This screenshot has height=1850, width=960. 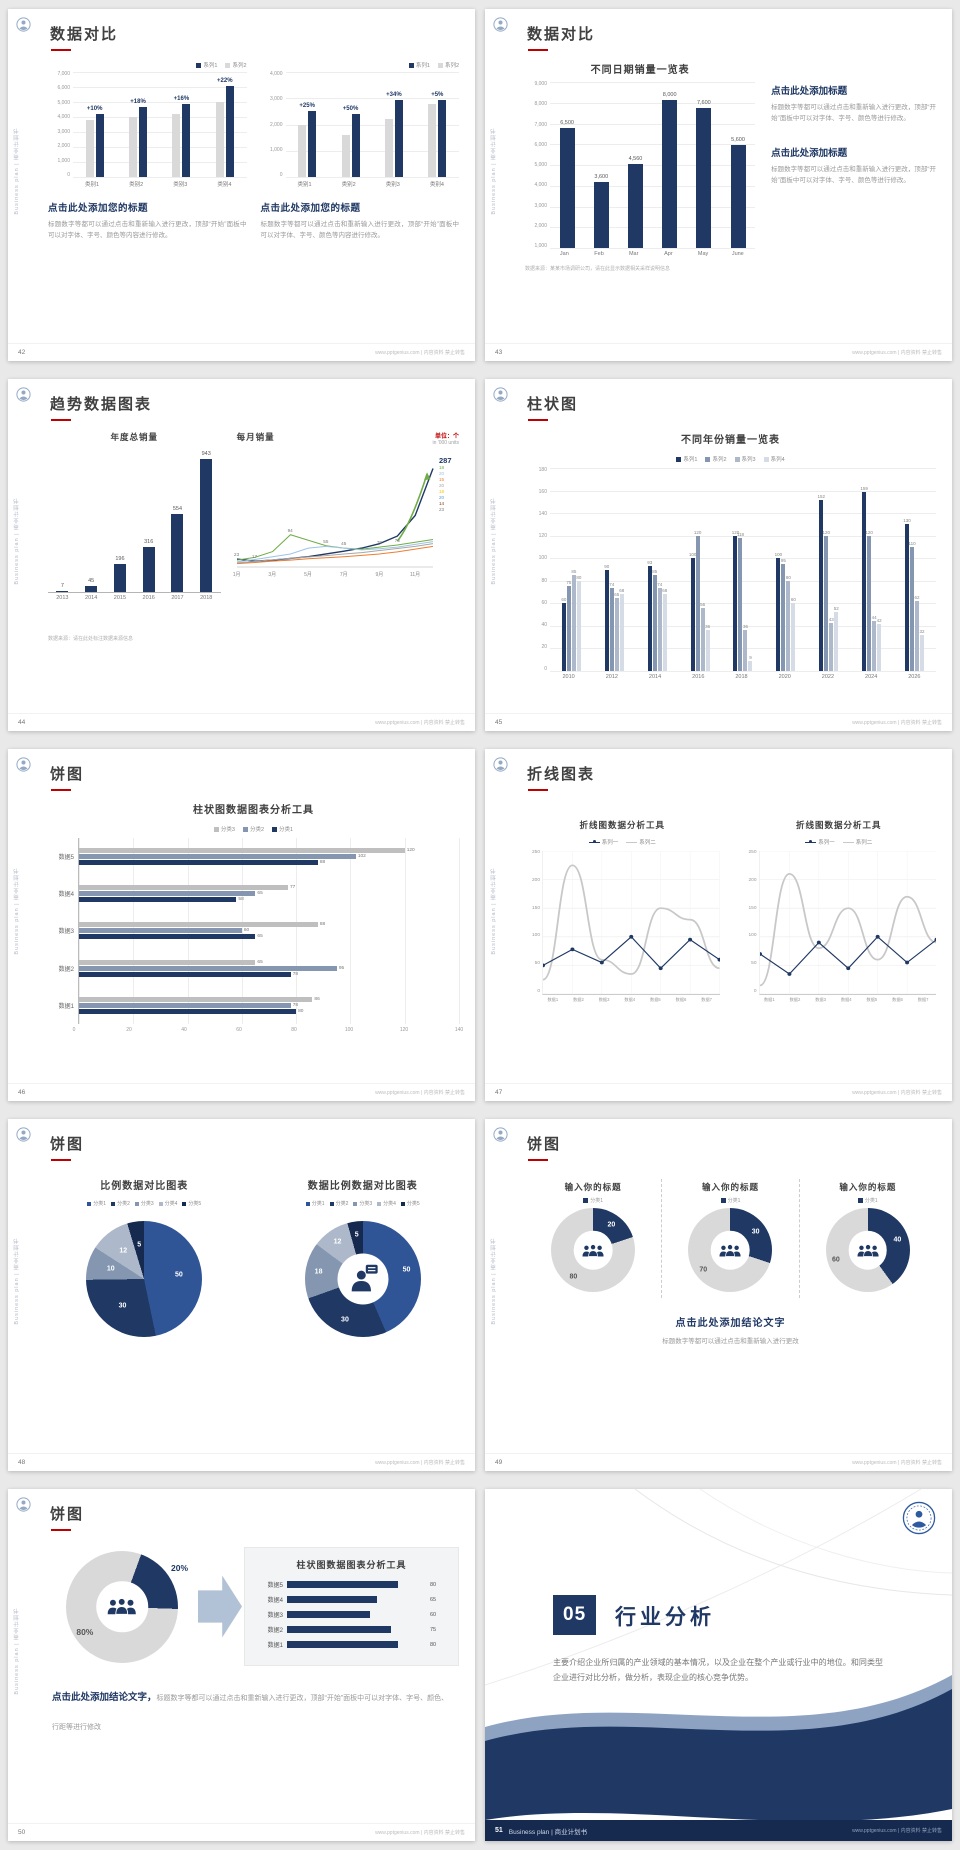 What do you see at coordinates (544, 1144) in the screenshot?
I see `page-title: 饼图` at bounding box center [544, 1144].